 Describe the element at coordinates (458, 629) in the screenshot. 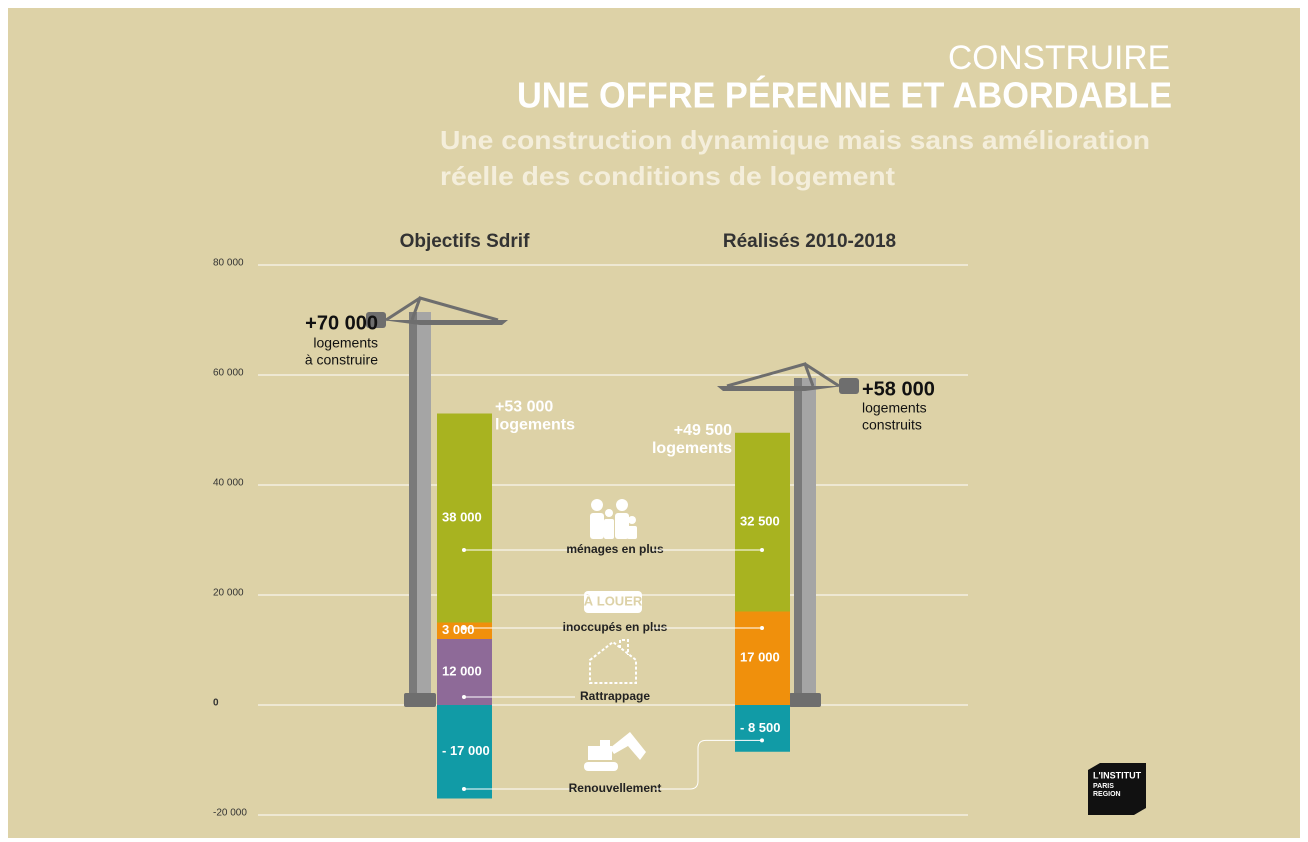

I see `value-label: 3 000` at that location.